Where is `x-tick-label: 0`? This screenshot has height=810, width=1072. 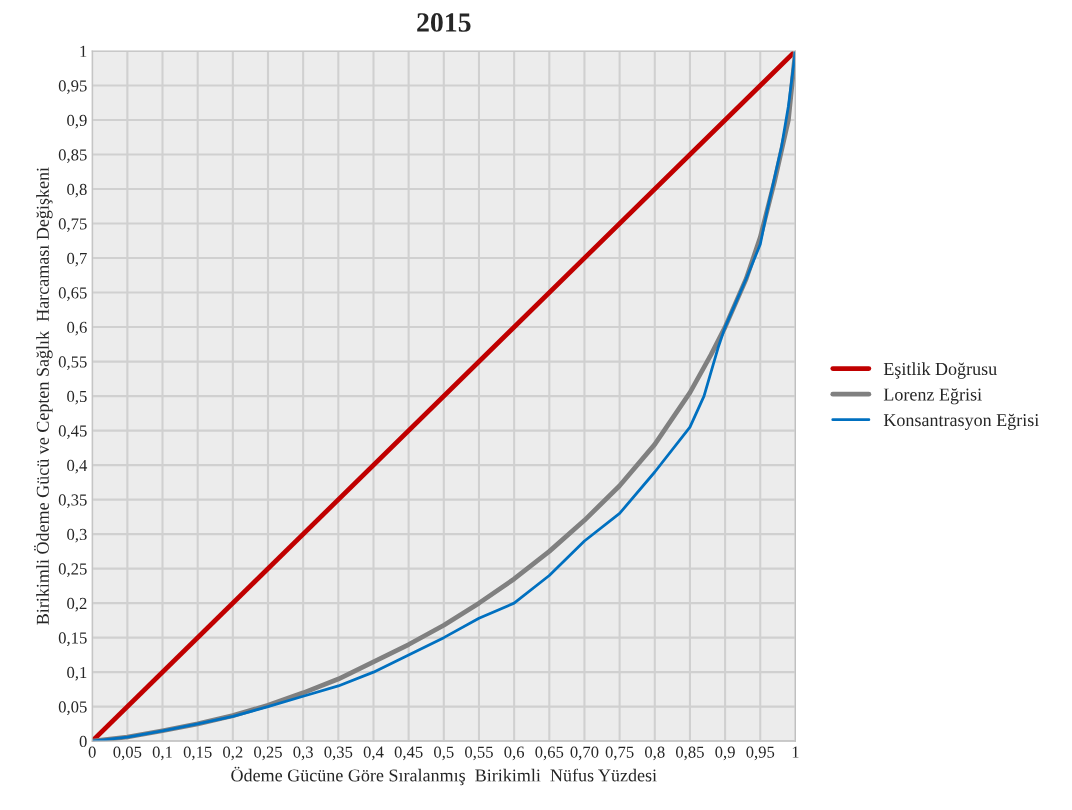 x-tick-label: 0 is located at coordinates (92, 752).